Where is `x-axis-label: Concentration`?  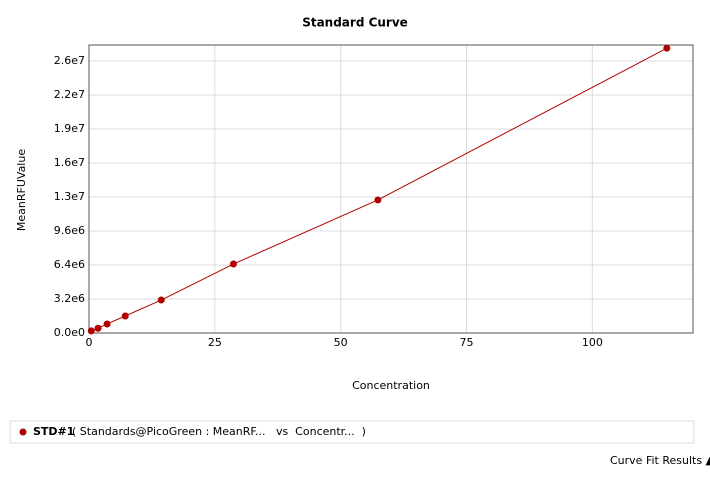 x-axis-label: Concentration is located at coordinates (391, 385).